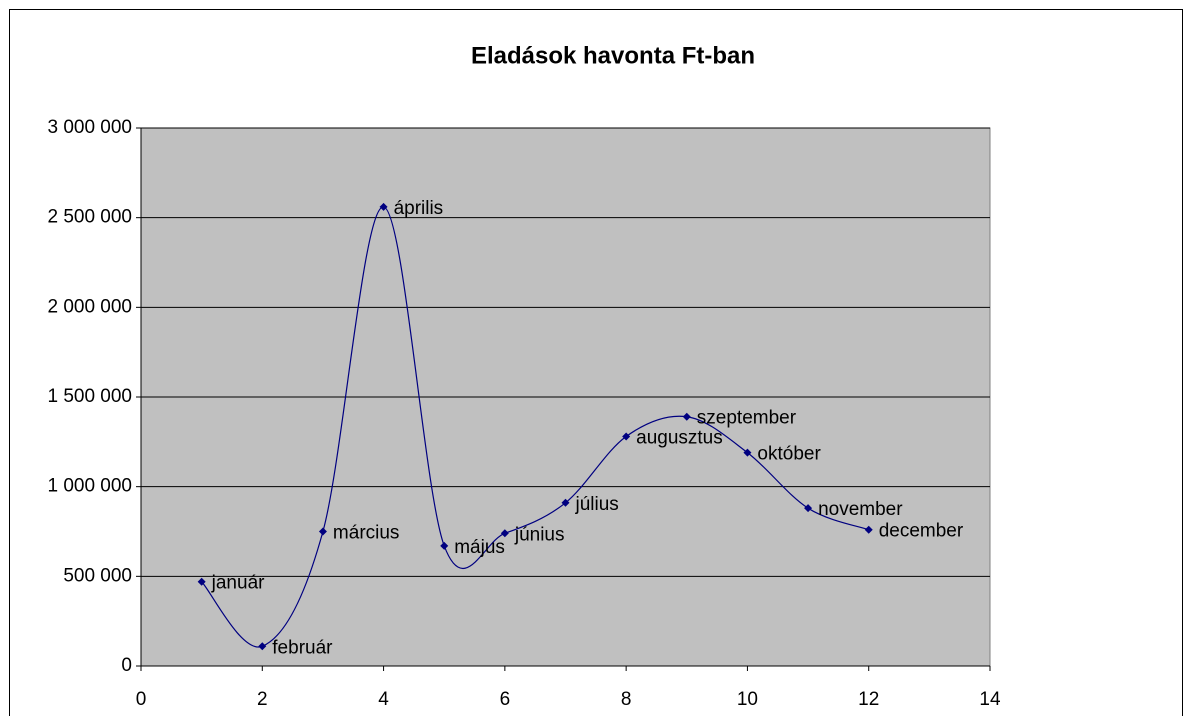 This screenshot has height=716, width=1193. Describe the element at coordinates (419, 208) in the screenshot. I see `data-label: április` at that location.